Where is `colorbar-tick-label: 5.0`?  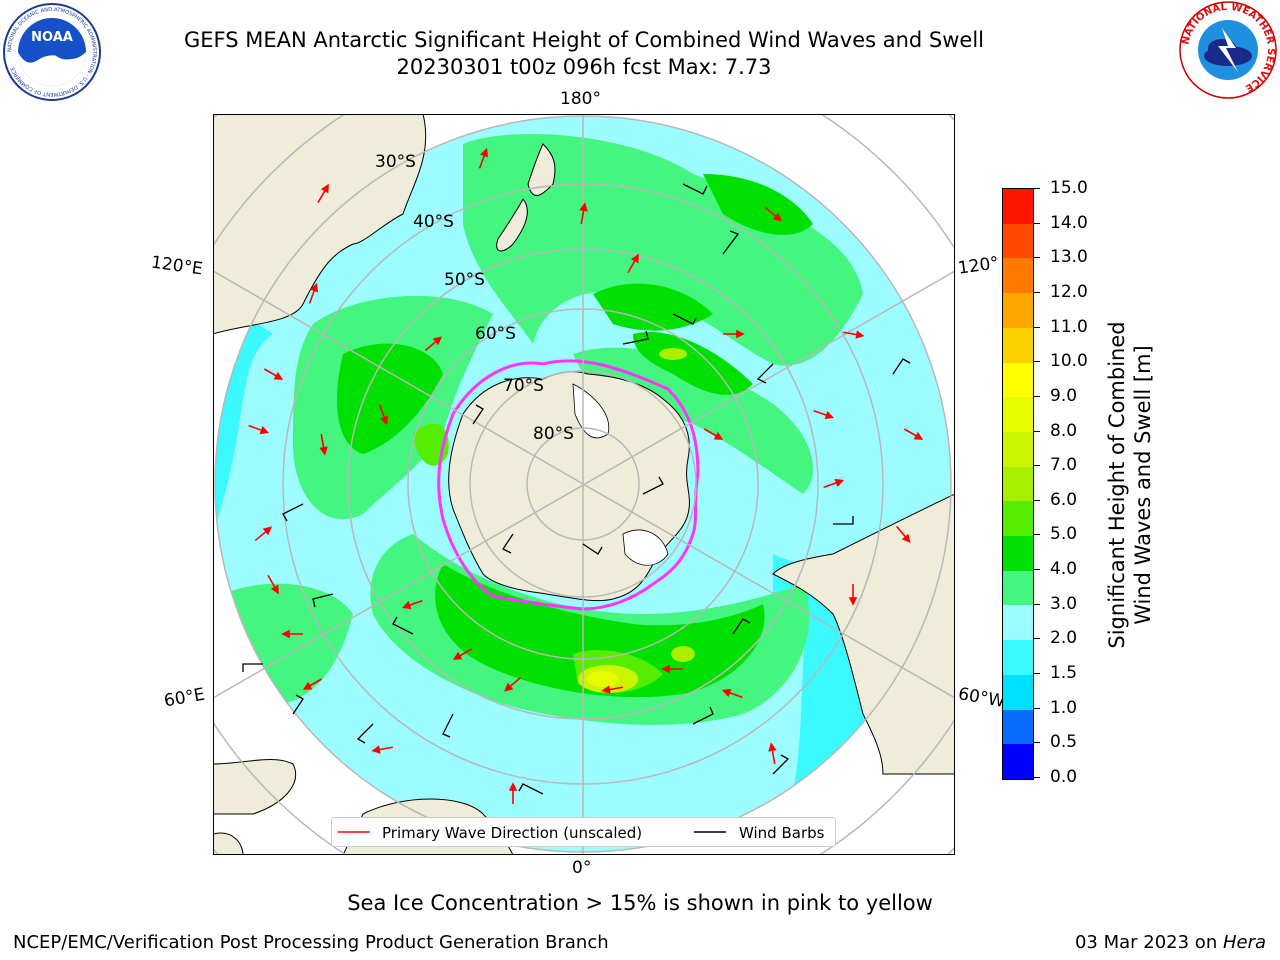 colorbar-tick-label: 5.0 is located at coordinates (1064, 534).